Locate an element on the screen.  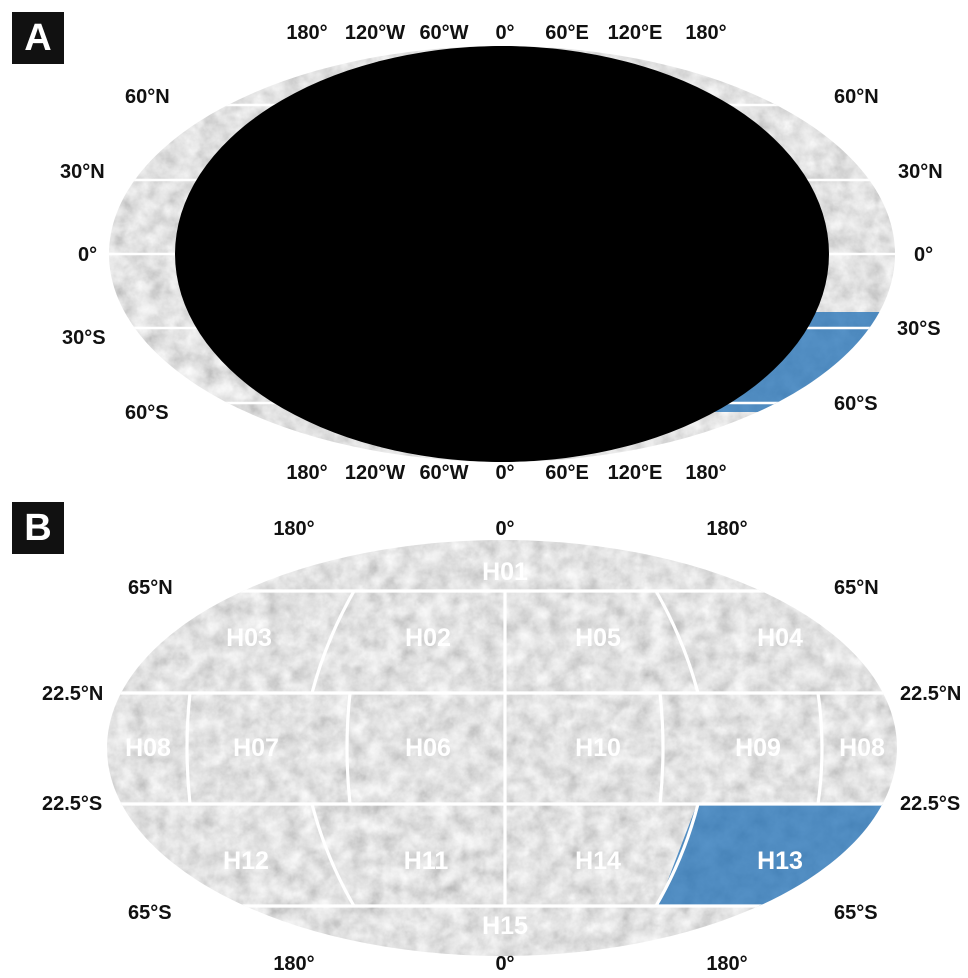
quad-label-h03: H03 is located at coordinates (249, 638).